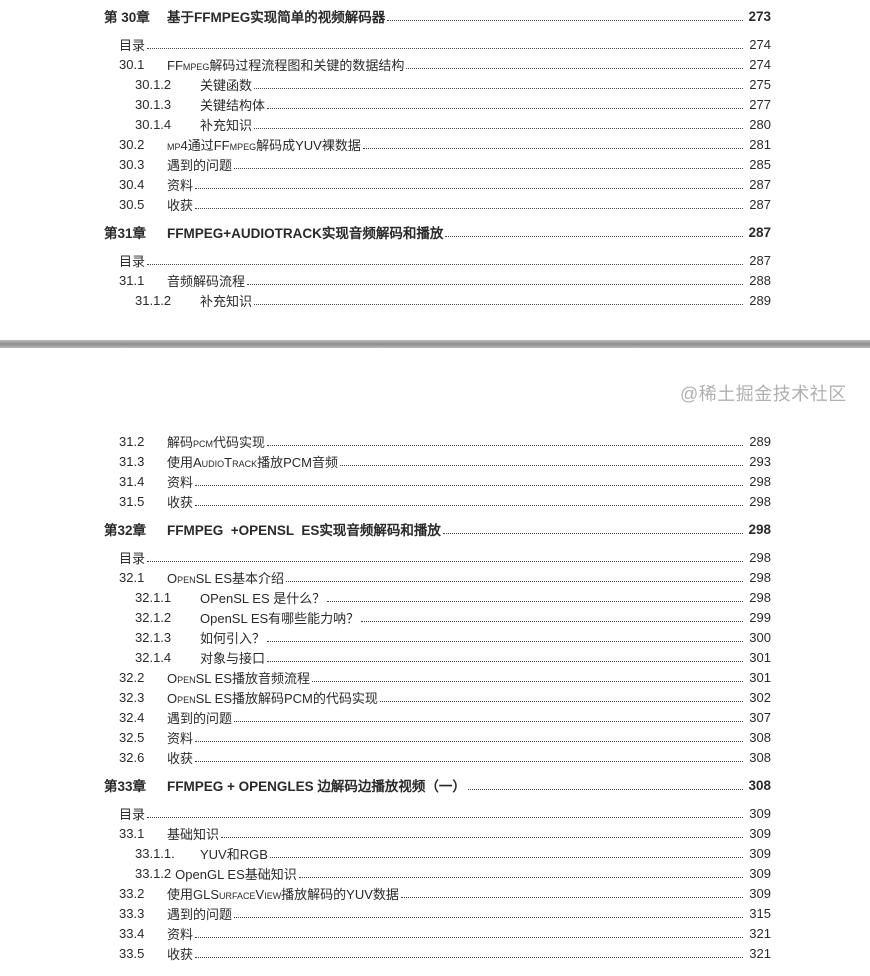 This screenshot has width=870, height=976. I want to click on toc-entry: 32.1.4 对象与接口 301, so click(437, 657).